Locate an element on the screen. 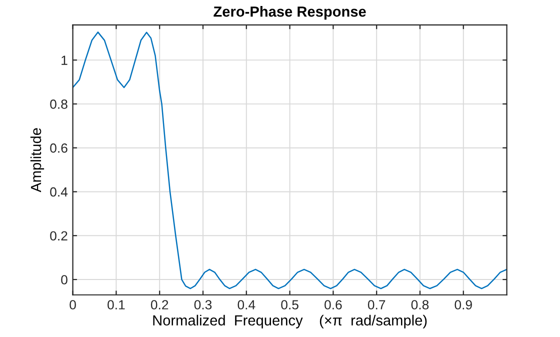  x-tick-label: 0.5 is located at coordinates (289, 305).